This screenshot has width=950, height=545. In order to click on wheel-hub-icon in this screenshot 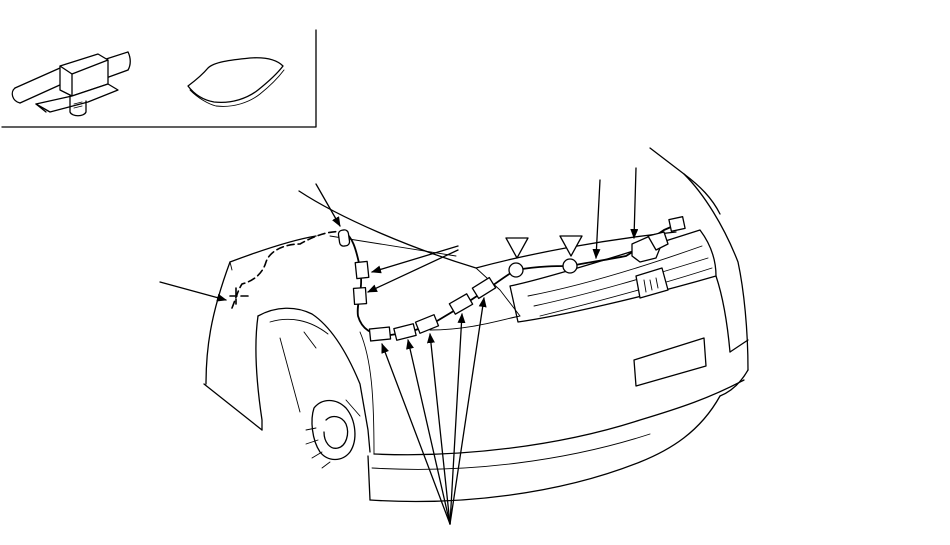, I will do `click(333, 434)`.